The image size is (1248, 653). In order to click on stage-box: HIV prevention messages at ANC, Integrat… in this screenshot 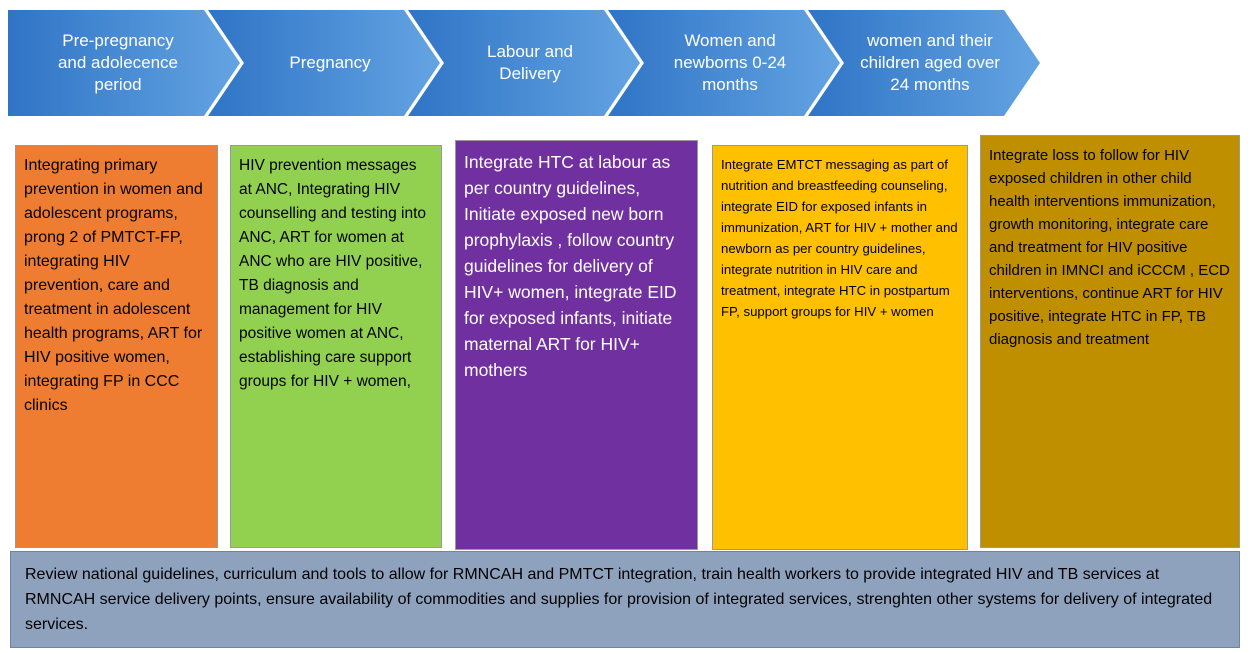, I will do `click(336, 346)`.